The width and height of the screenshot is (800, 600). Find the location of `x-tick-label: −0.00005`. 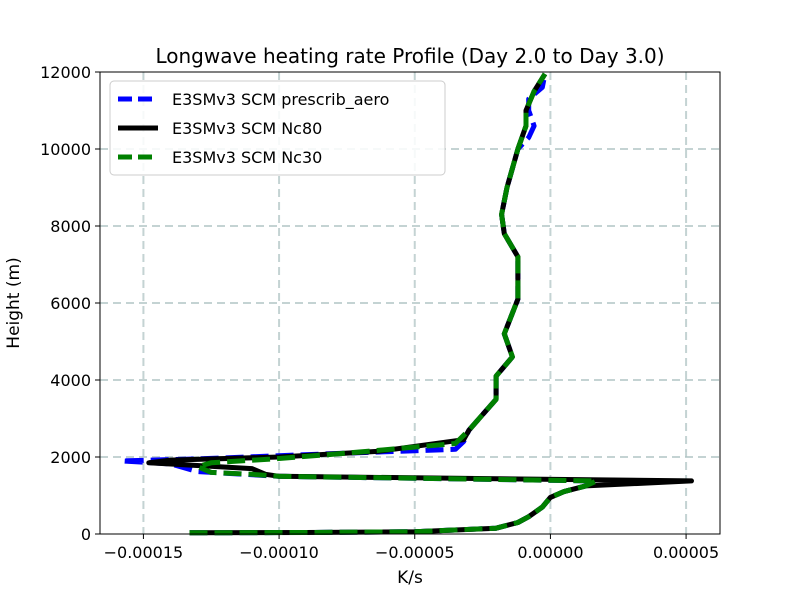

x-tick-label: −0.00005 is located at coordinates (415, 552).